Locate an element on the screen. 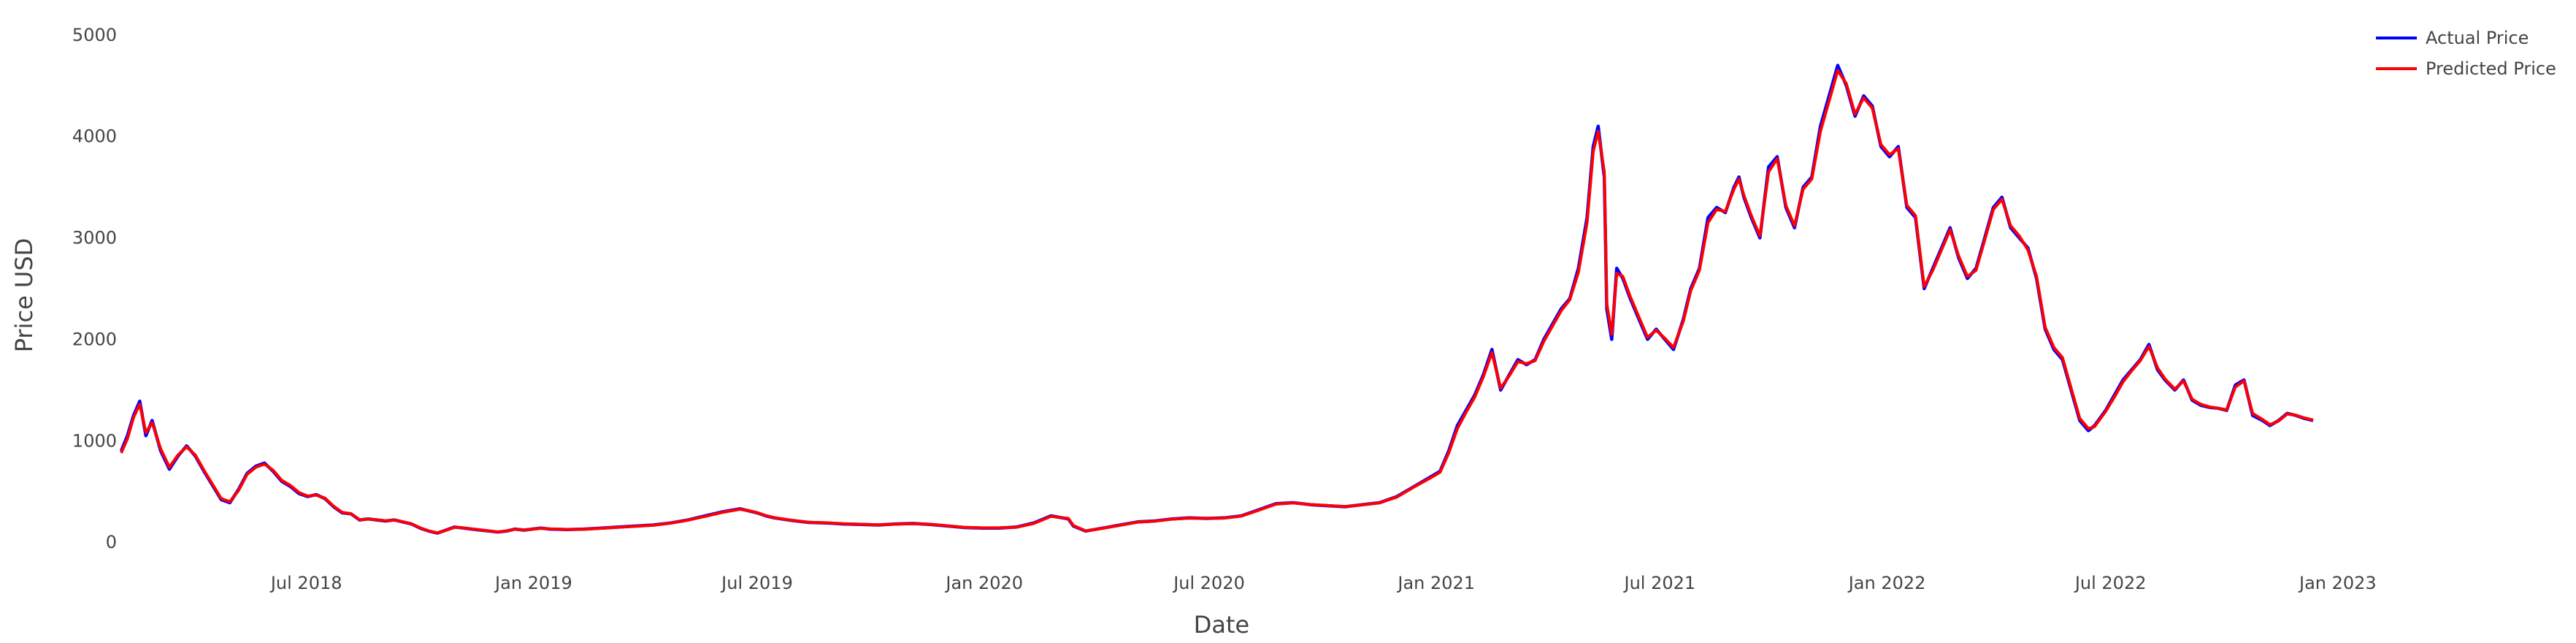  y-axis: 0 1000 2000 3000 4000 5000 is located at coordinates (95, 288).